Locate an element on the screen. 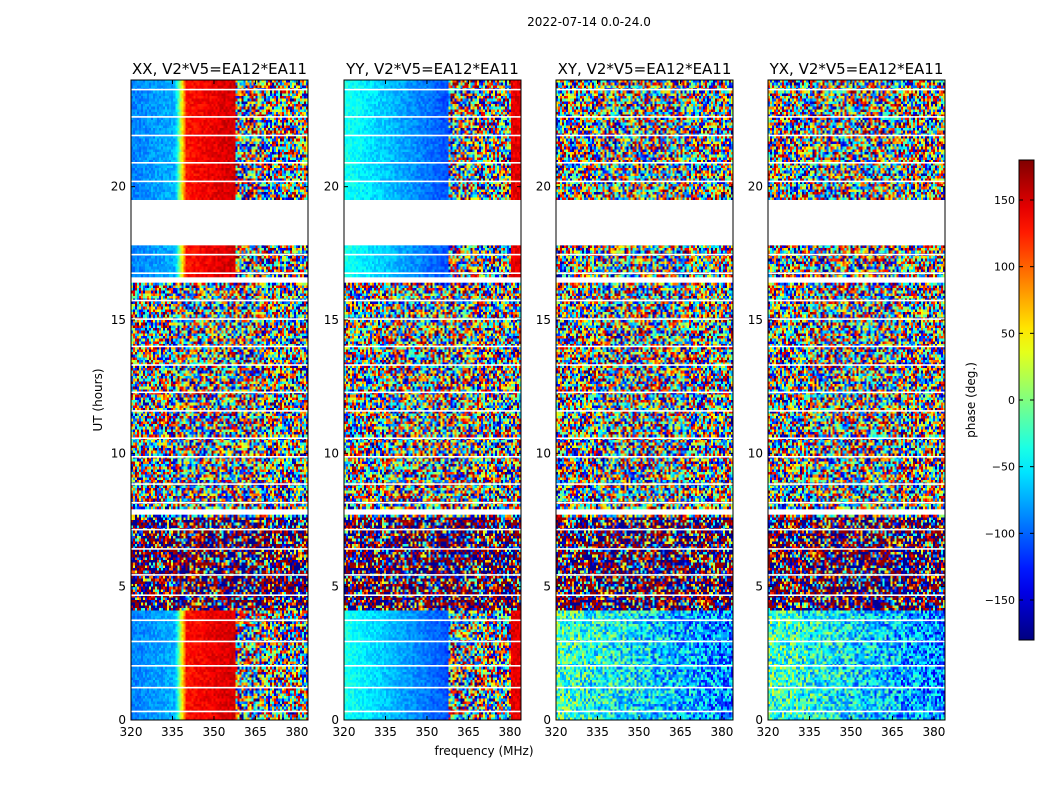  heatmap-image-xx is located at coordinates (219, 400).